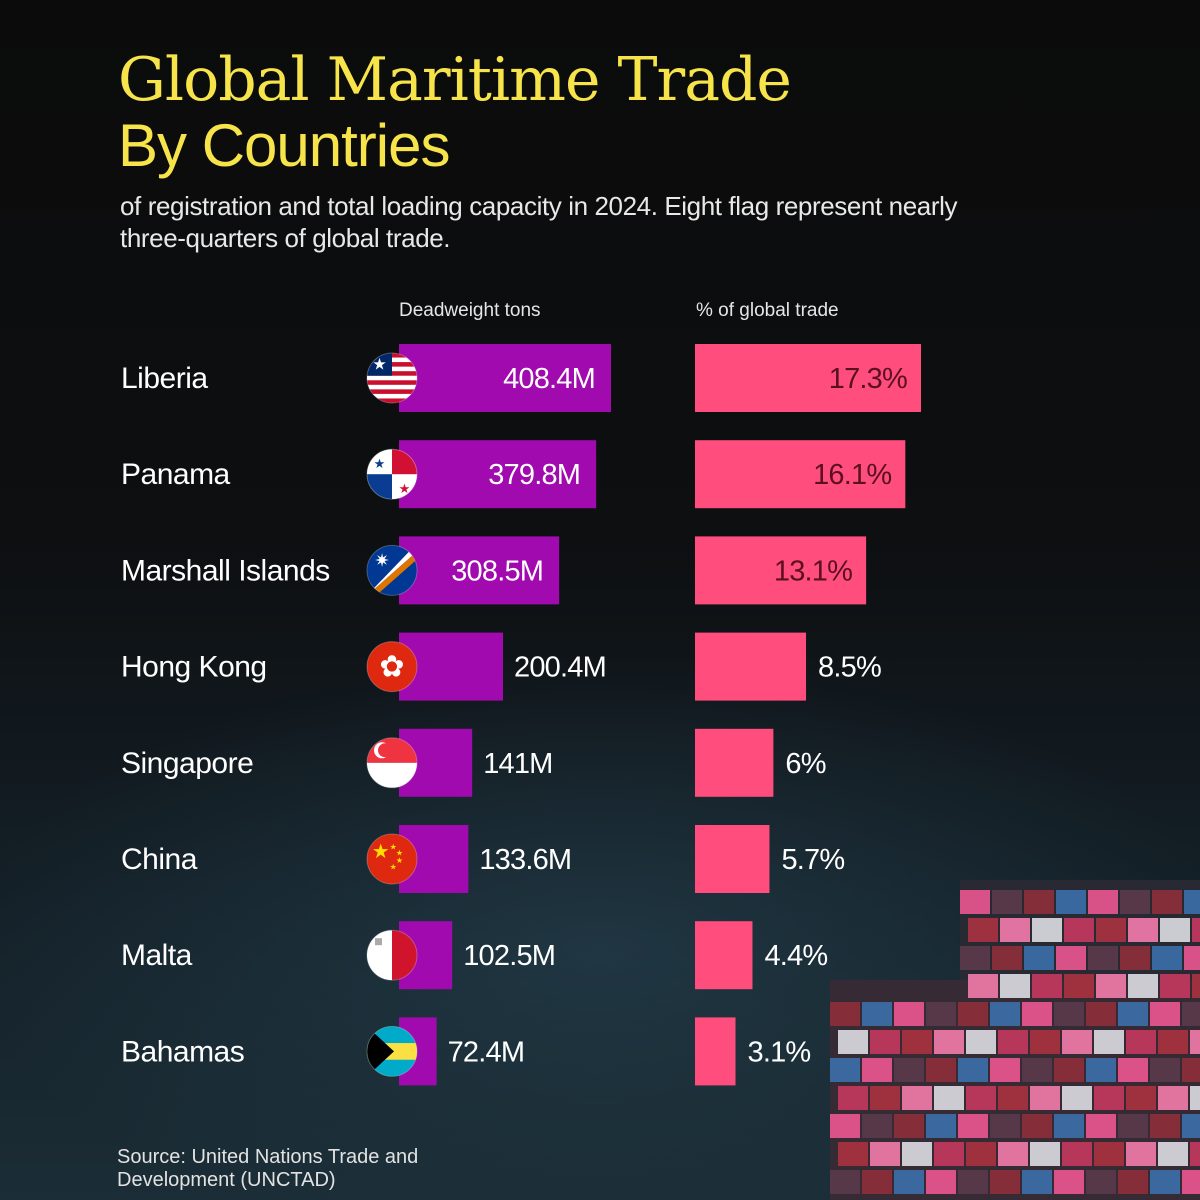 The image size is (1200, 1200). What do you see at coordinates (159, 859) in the screenshot?
I see `category-label: China` at bounding box center [159, 859].